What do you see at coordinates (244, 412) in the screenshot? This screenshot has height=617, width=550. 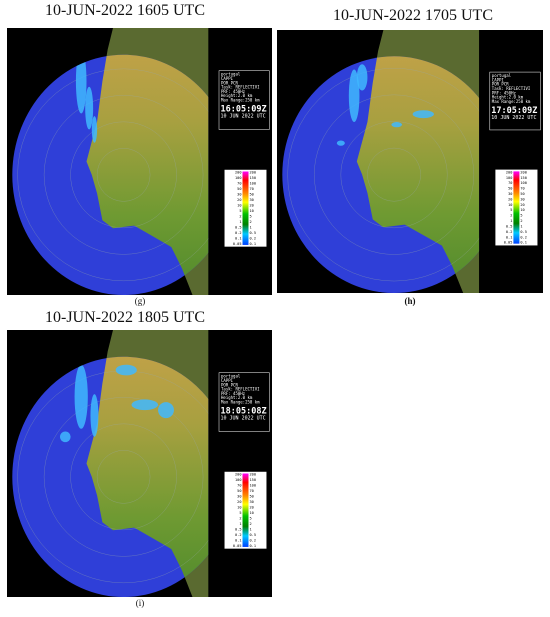 I see `radar-time: 18:05:08Z` at bounding box center [244, 412].